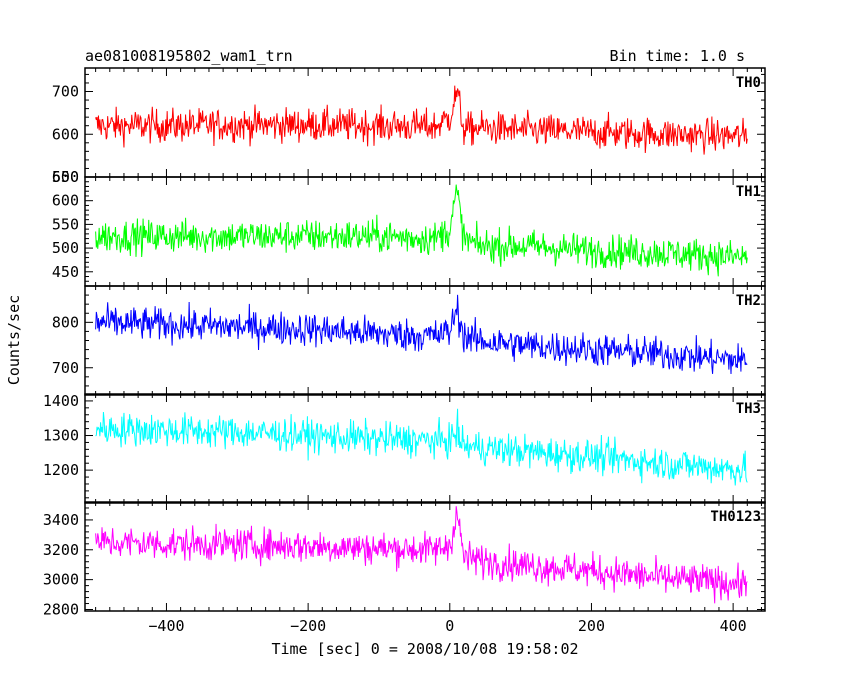 Image resolution: width=850 pixels, height=680 pixels. What do you see at coordinates (733, 626) in the screenshot?
I see `x-tick-label: 400` at bounding box center [733, 626].